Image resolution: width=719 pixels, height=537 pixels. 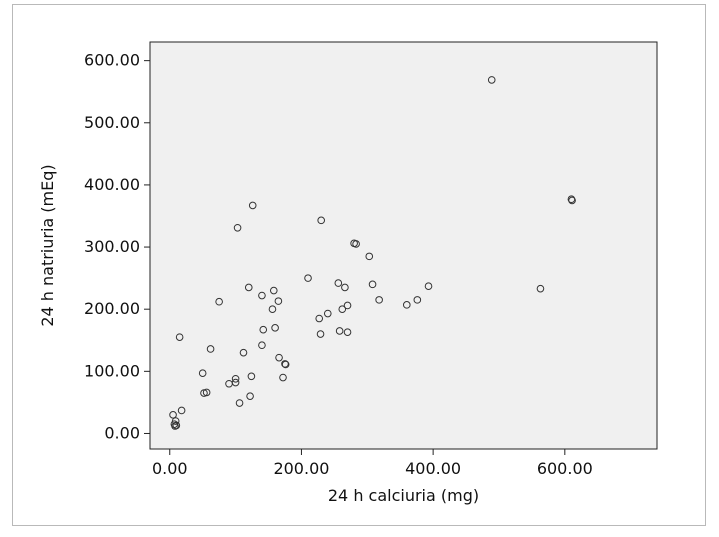 I want to click on x-tick-label: 0.00, so click(x=170, y=468).